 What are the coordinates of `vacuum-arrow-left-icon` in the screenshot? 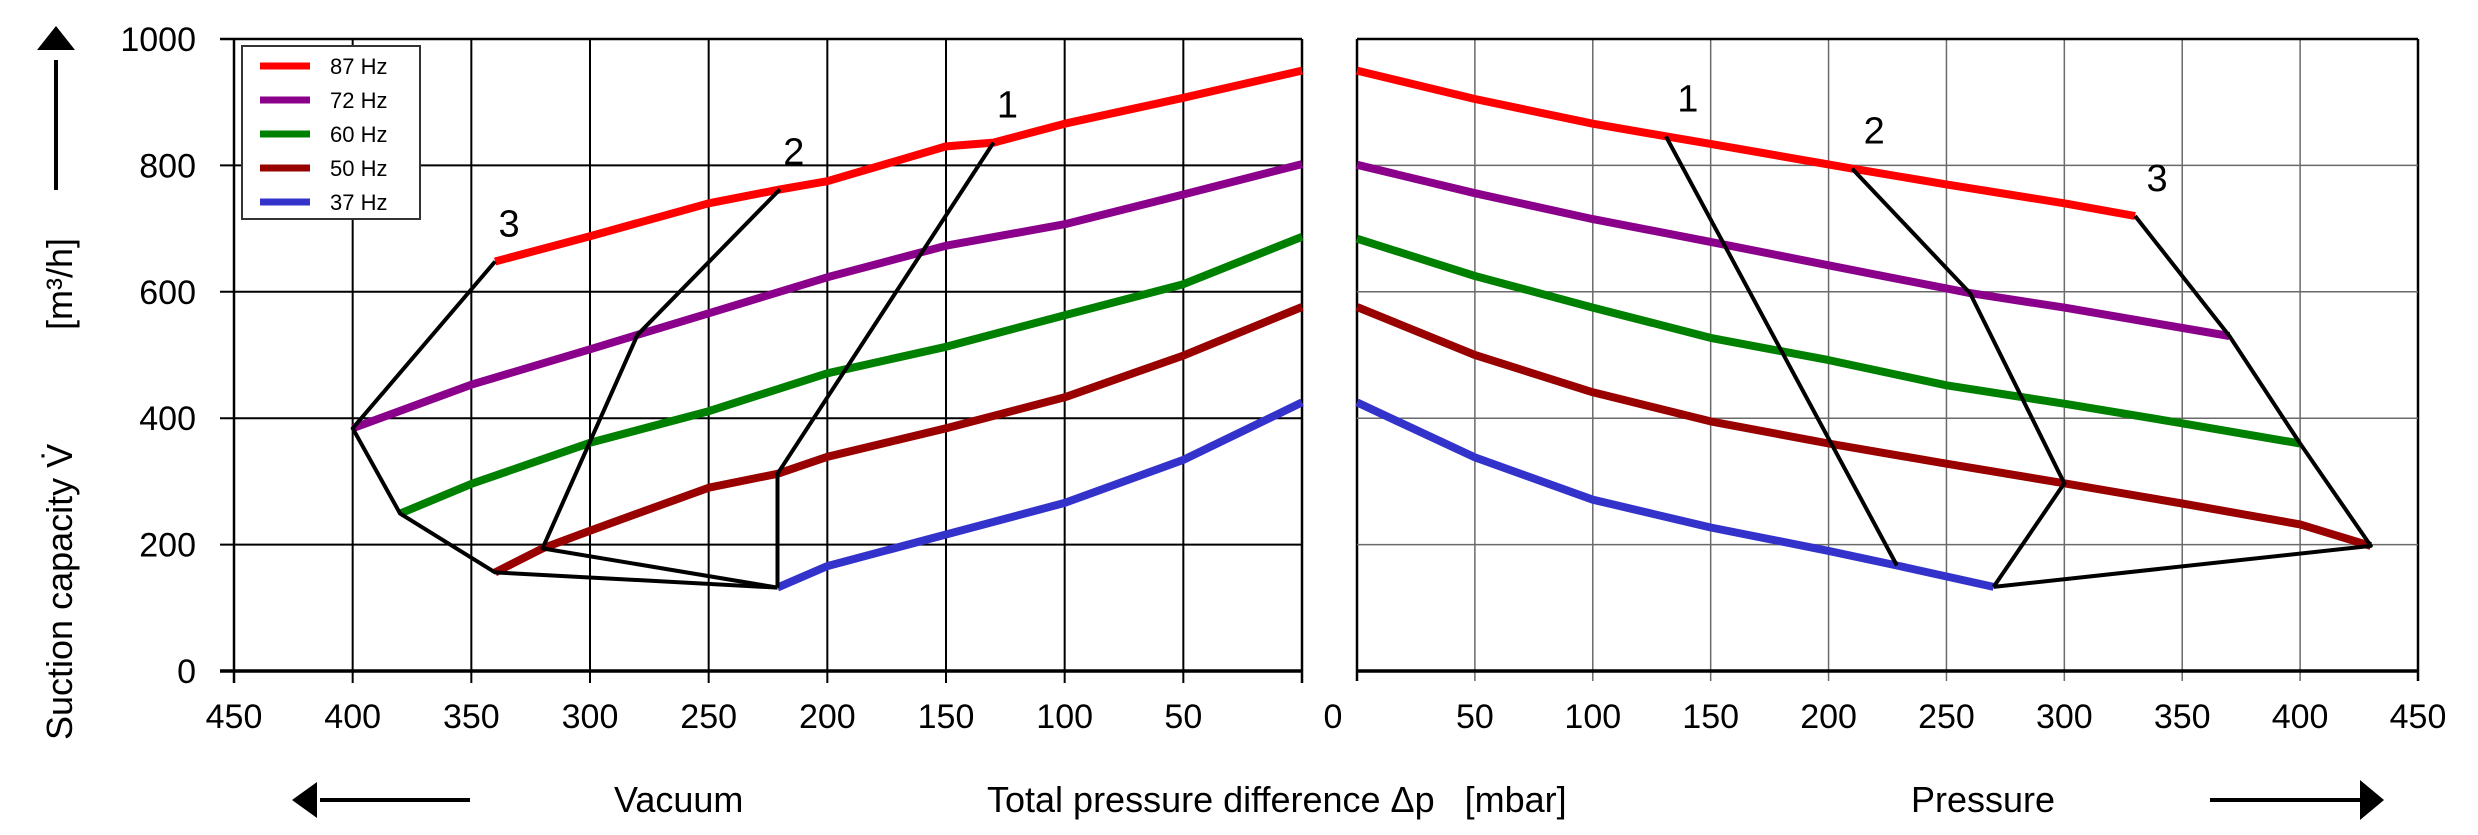 It's located at (304, 800).